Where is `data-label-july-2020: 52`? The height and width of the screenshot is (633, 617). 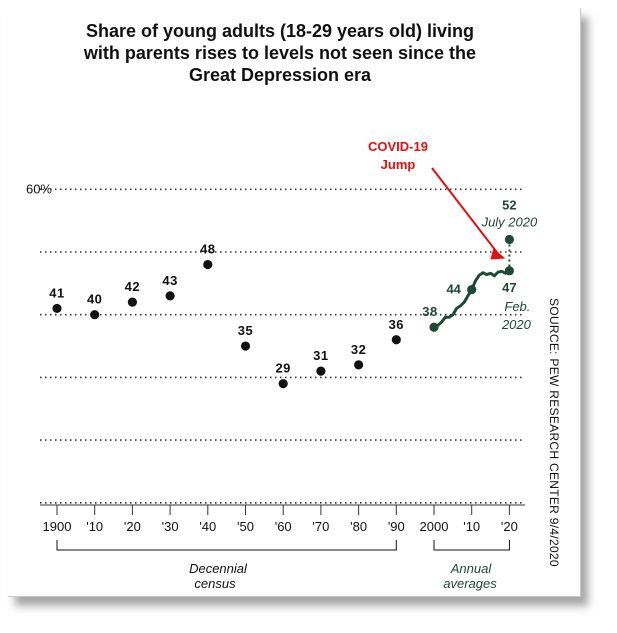 data-label-july-2020: 52 is located at coordinates (509, 204).